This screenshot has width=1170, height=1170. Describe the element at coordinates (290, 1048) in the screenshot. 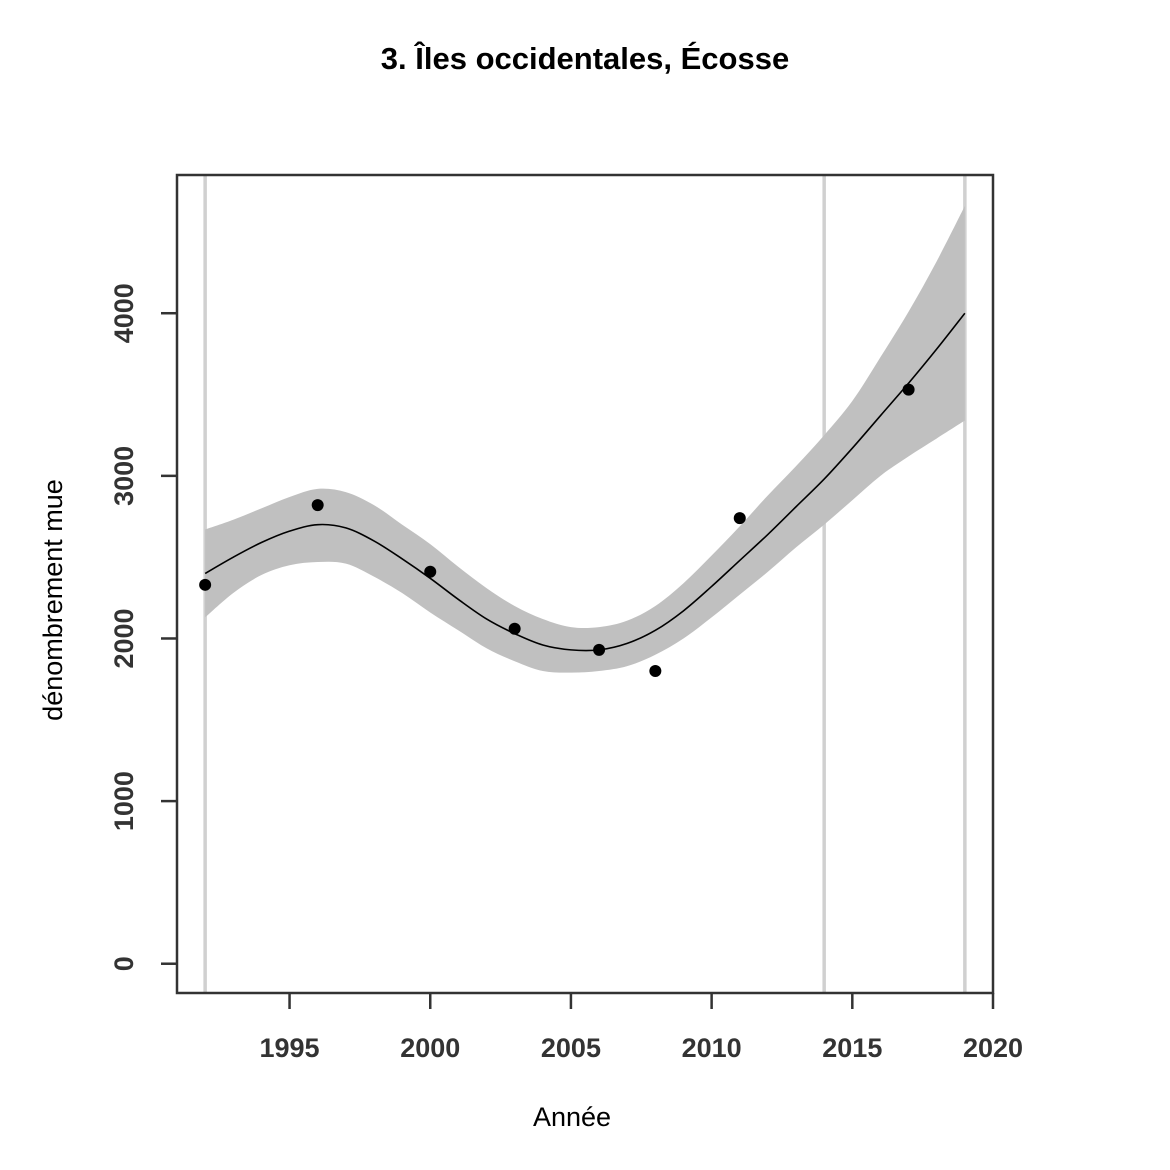

I see `x-tick-label: 1995` at that location.